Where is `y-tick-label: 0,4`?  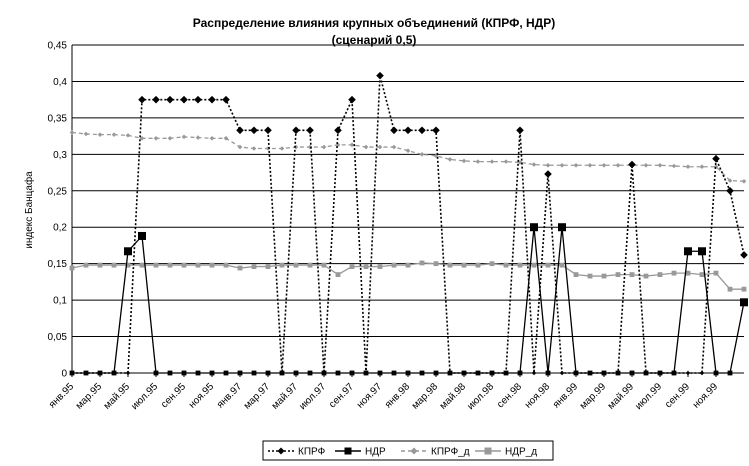 y-tick-label: 0,4 is located at coordinates (60, 82).